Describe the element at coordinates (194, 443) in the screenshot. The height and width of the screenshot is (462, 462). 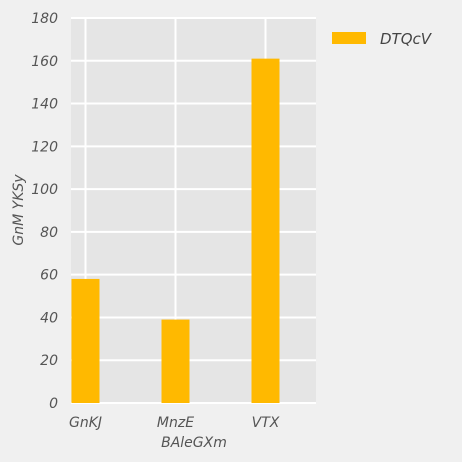
I see `x-axis-label: BAleGXm` at that location.